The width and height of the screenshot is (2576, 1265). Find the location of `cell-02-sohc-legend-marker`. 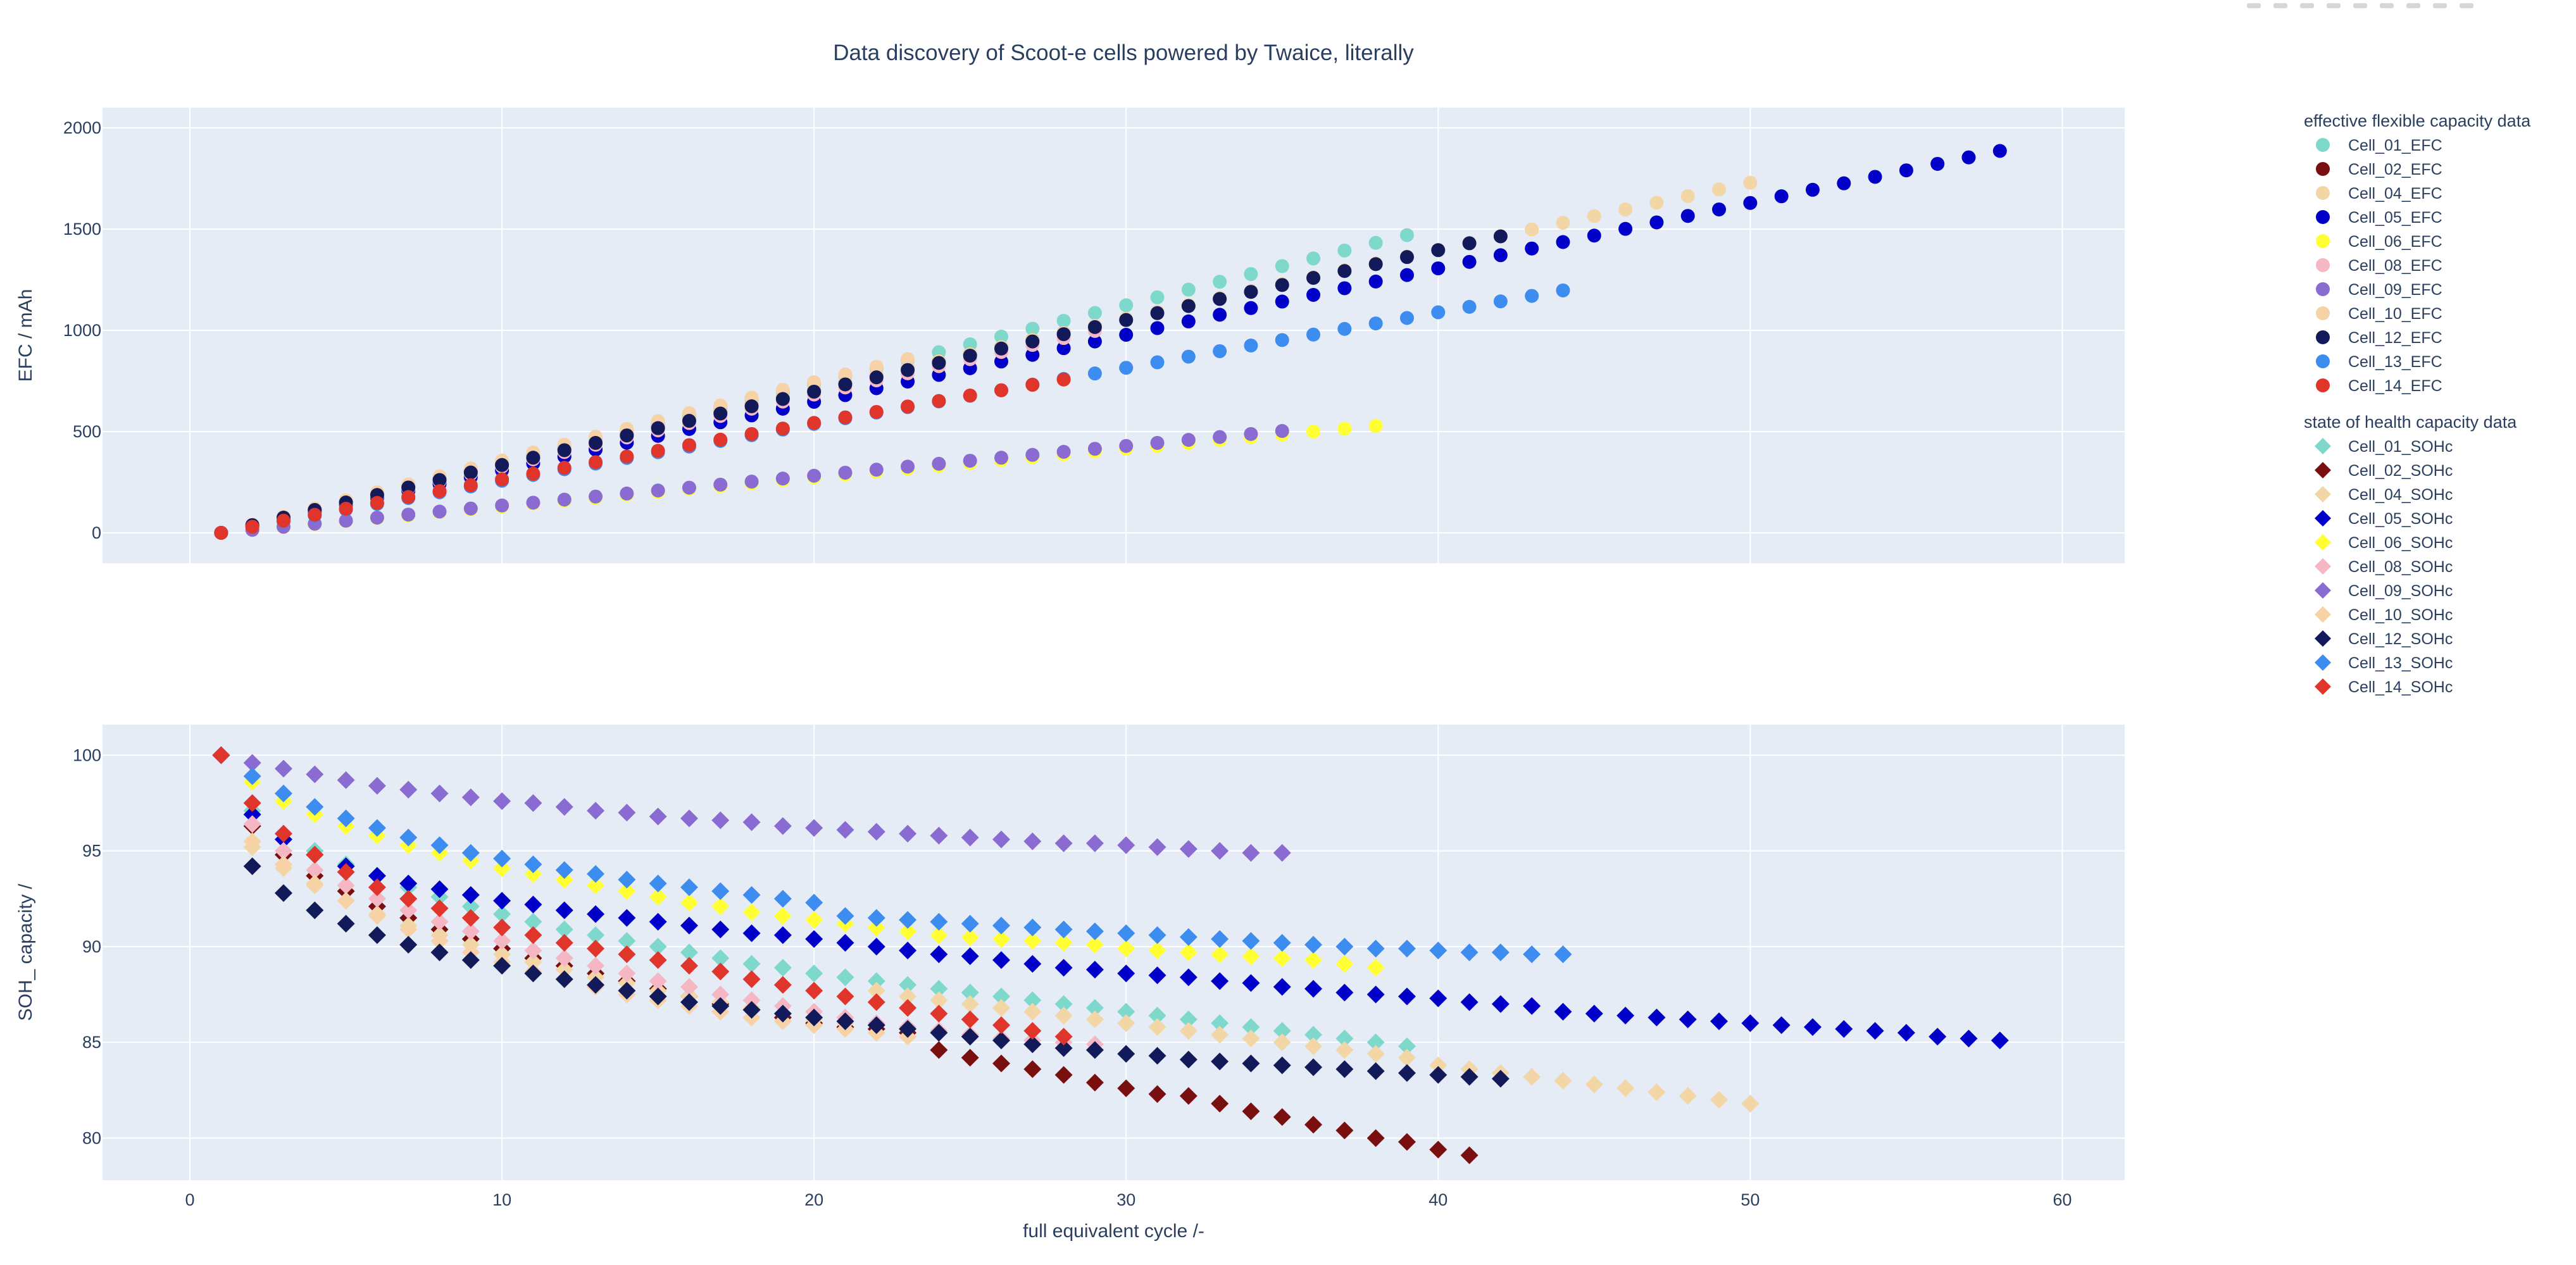

cell-02-sohc-legend-marker is located at coordinates (2323, 470).